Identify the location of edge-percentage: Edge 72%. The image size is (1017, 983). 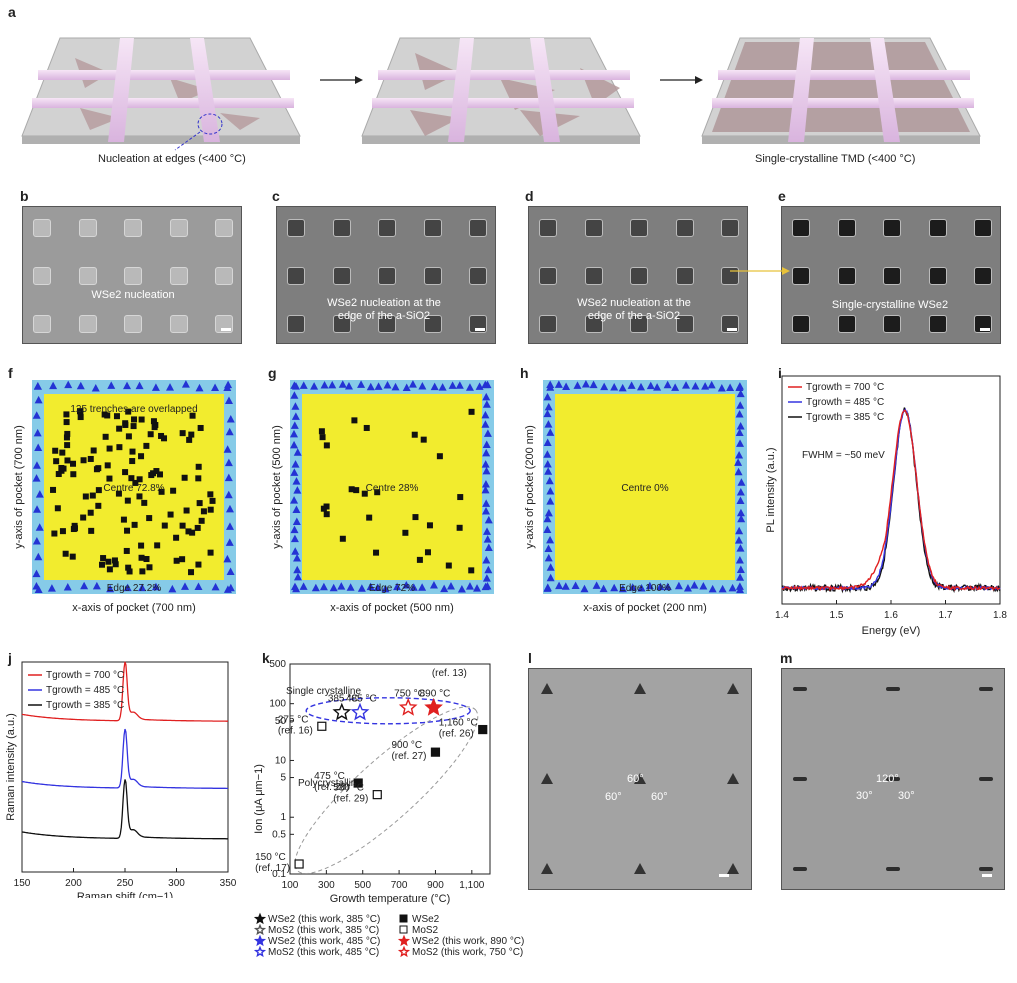
(392, 588).